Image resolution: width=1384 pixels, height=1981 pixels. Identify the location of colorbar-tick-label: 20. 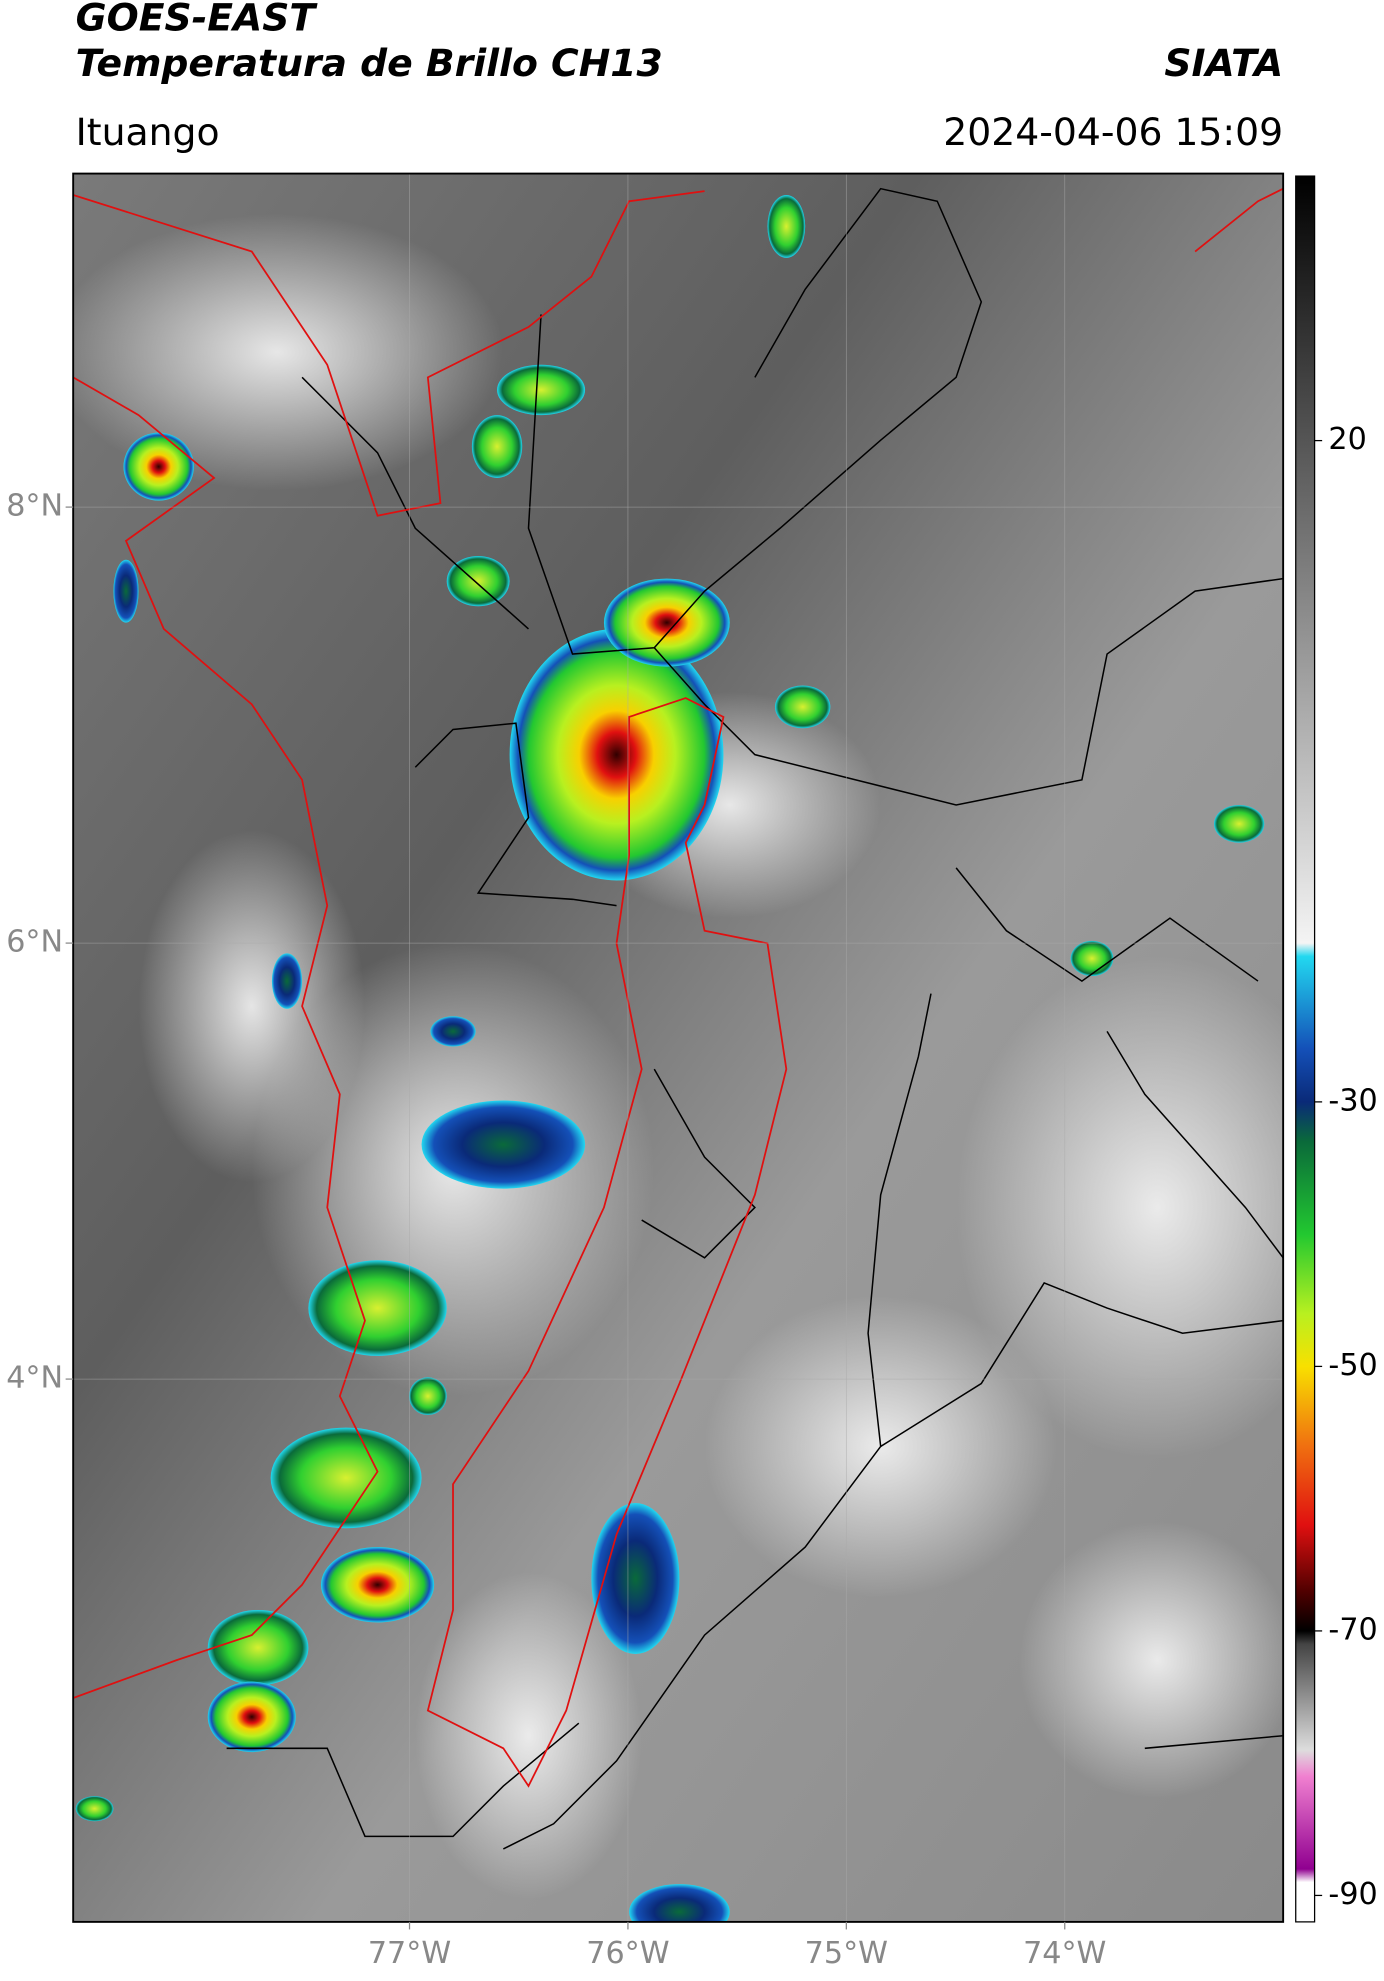
(1347, 439).